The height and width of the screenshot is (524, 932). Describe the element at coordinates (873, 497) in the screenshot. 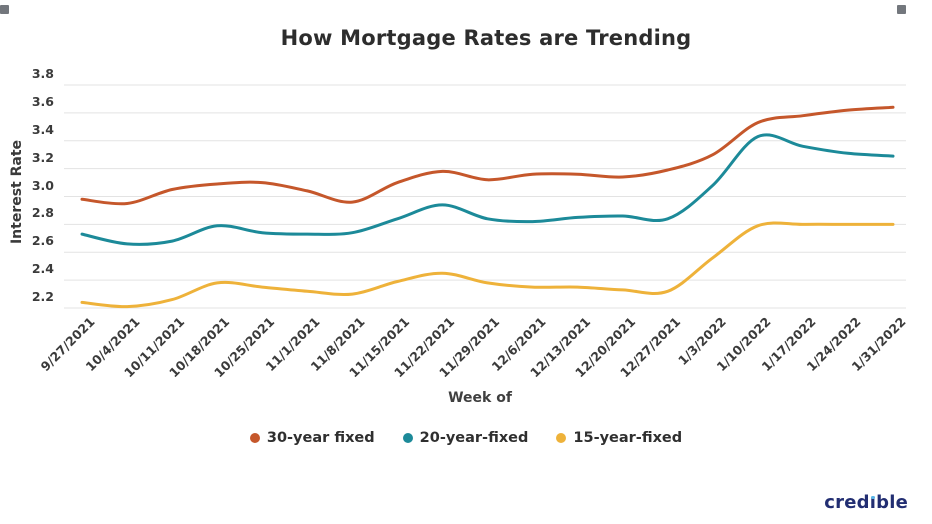

I see `logo-i-dot-icon` at that location.